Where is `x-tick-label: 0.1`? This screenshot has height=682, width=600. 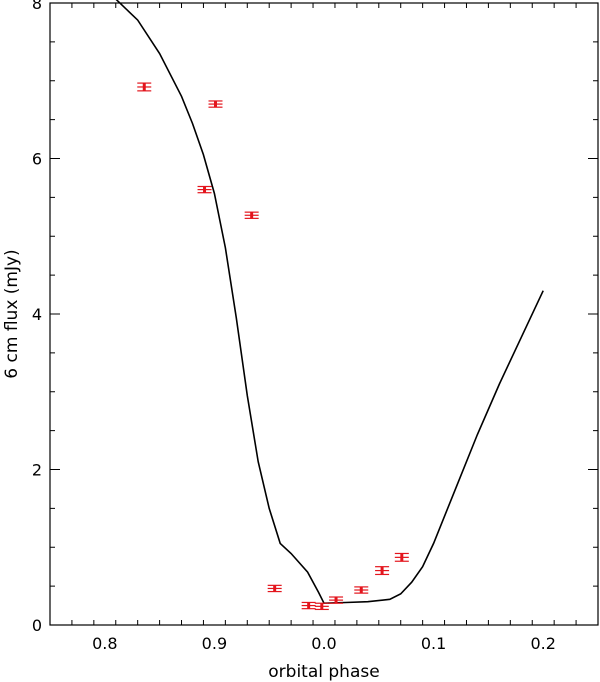 x-tick-label: 0.1 is located at coordinates (433, 643).